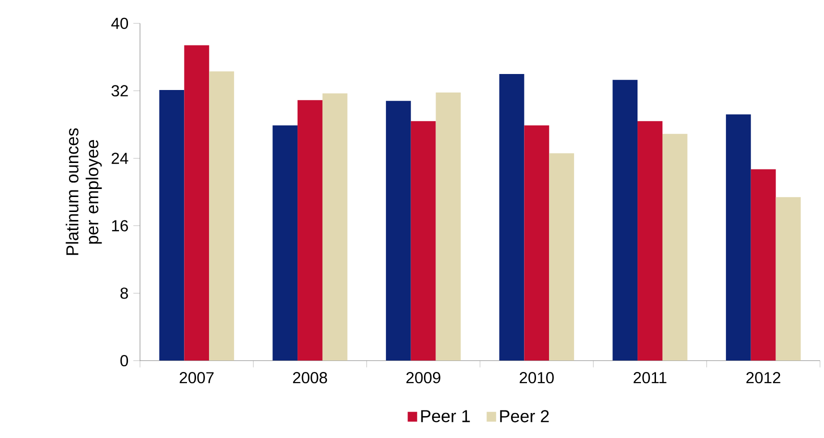 The height and width of the screenshot is (438, 824). I want to click on x-tick-label: 2007, so click(197, 378).